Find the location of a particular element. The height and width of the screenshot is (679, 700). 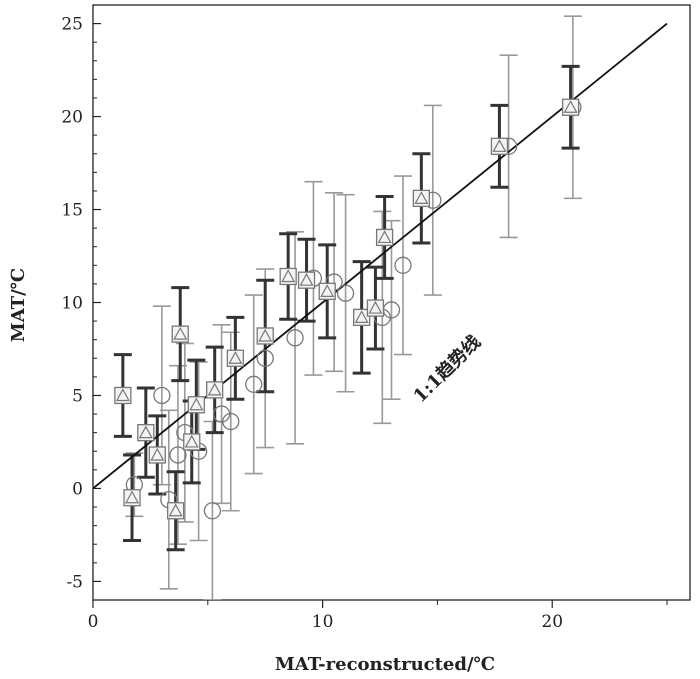

y-tick-label: 0 is located at coordinates (77, 489).